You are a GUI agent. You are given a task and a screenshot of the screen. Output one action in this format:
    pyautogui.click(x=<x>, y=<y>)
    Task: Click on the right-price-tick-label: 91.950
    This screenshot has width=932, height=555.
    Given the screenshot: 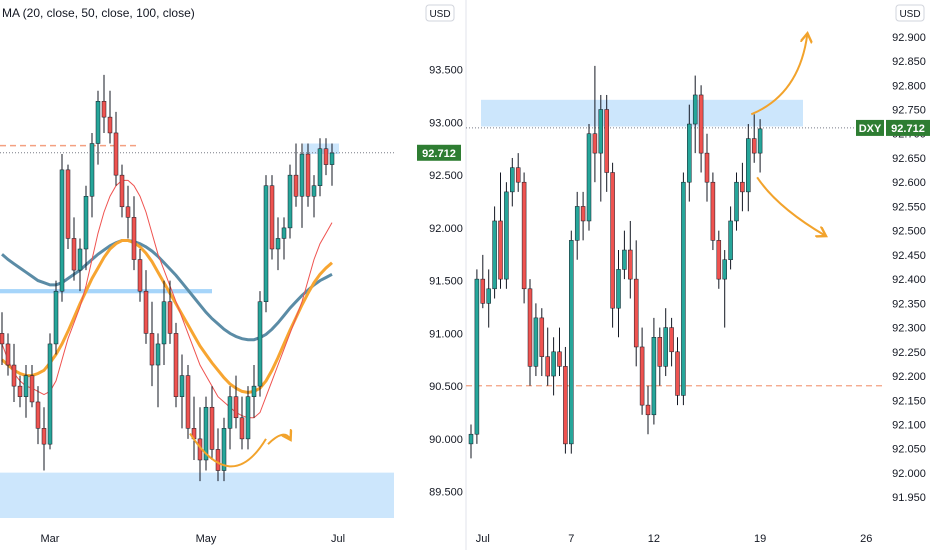 What is the action you would take?
    pyautogui.click(x=909, y=498)
    